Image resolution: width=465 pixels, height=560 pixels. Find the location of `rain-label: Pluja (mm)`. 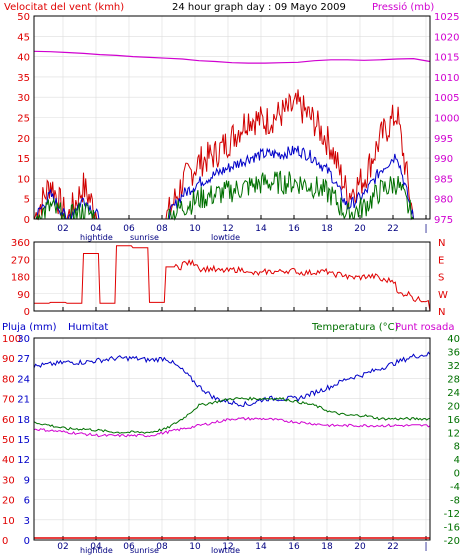

rain-label: Pluja (mm) is located at coordinates (29, 327).